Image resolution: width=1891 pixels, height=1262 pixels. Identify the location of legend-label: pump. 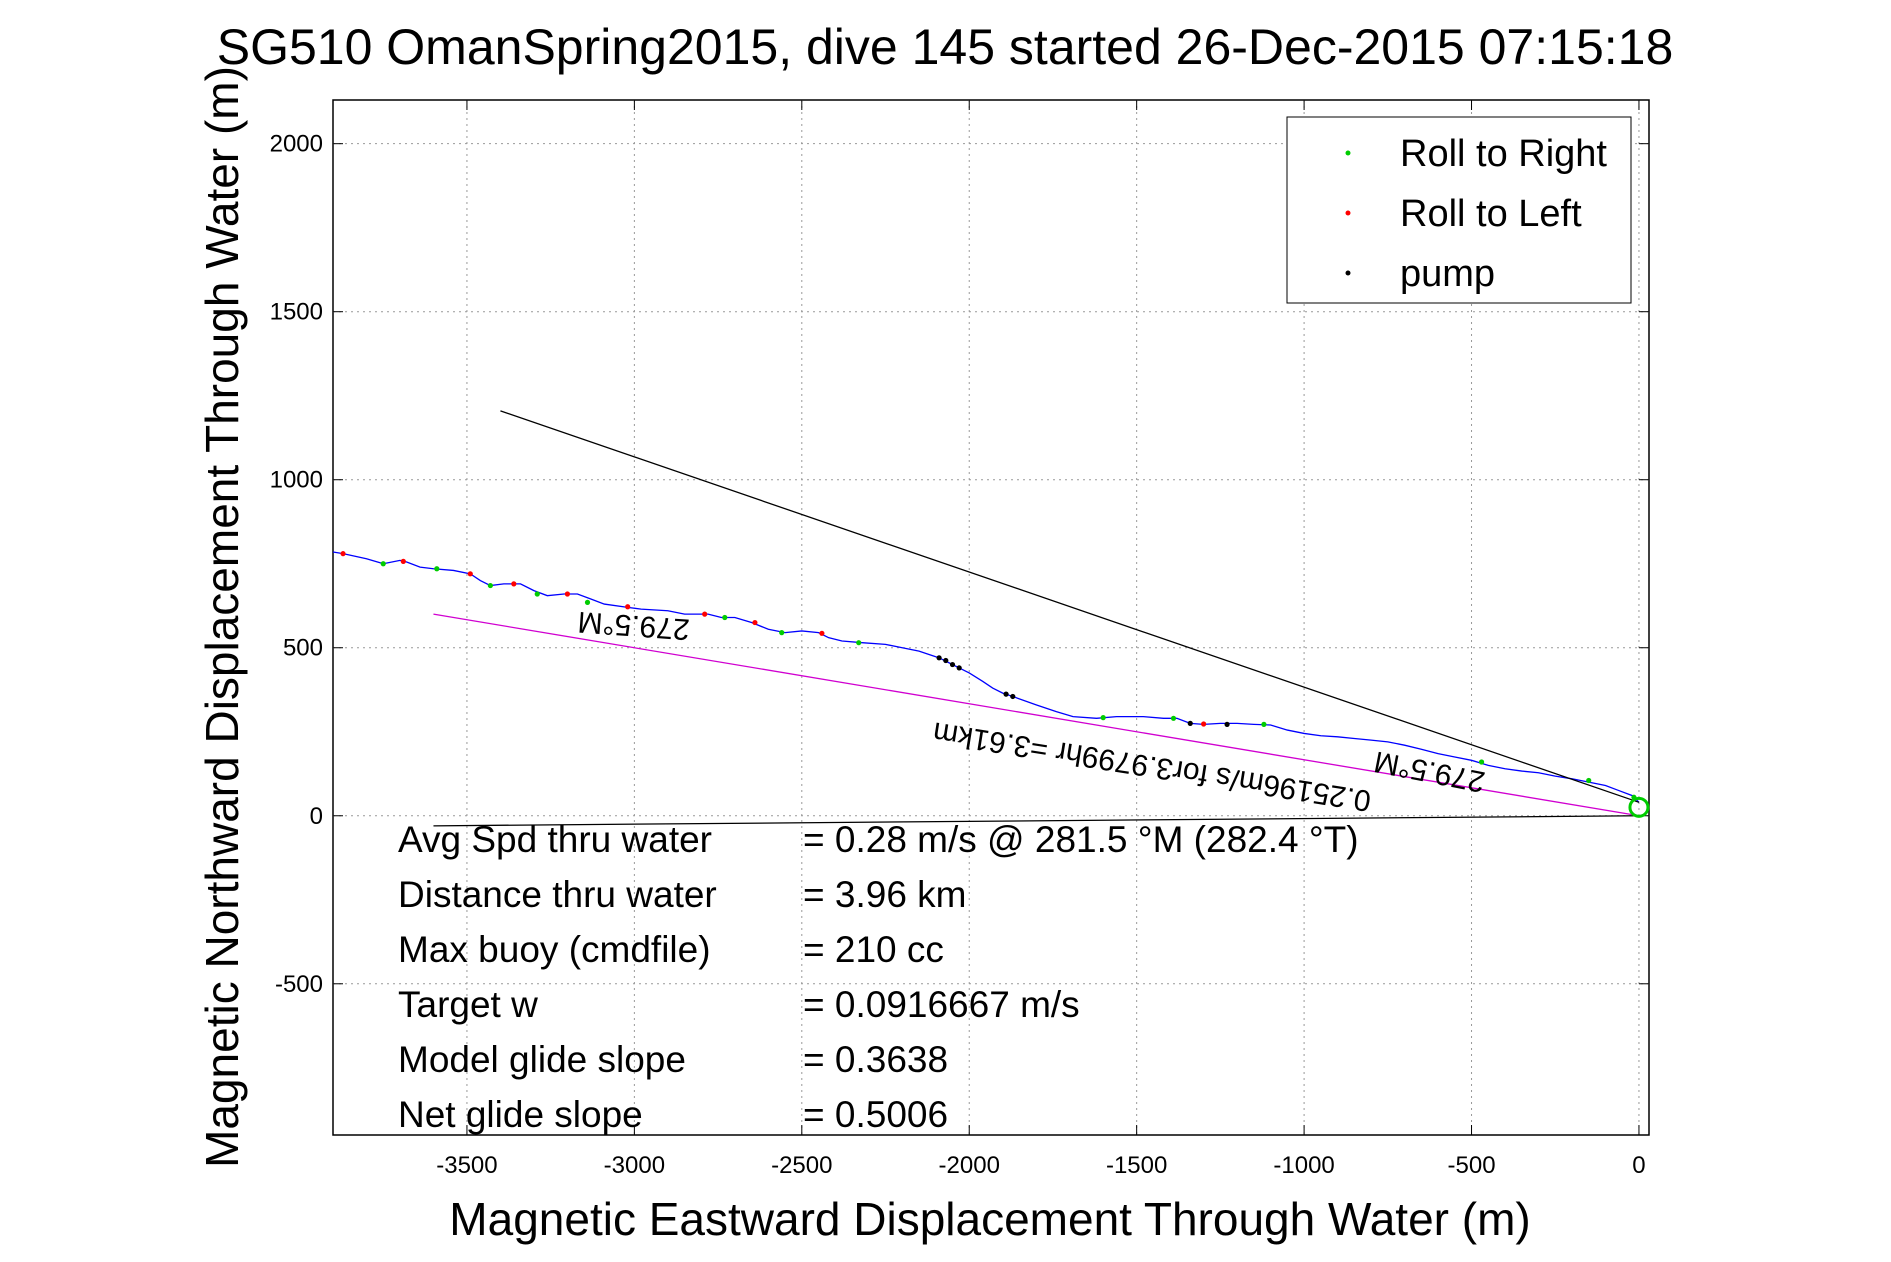
(1447, 274).